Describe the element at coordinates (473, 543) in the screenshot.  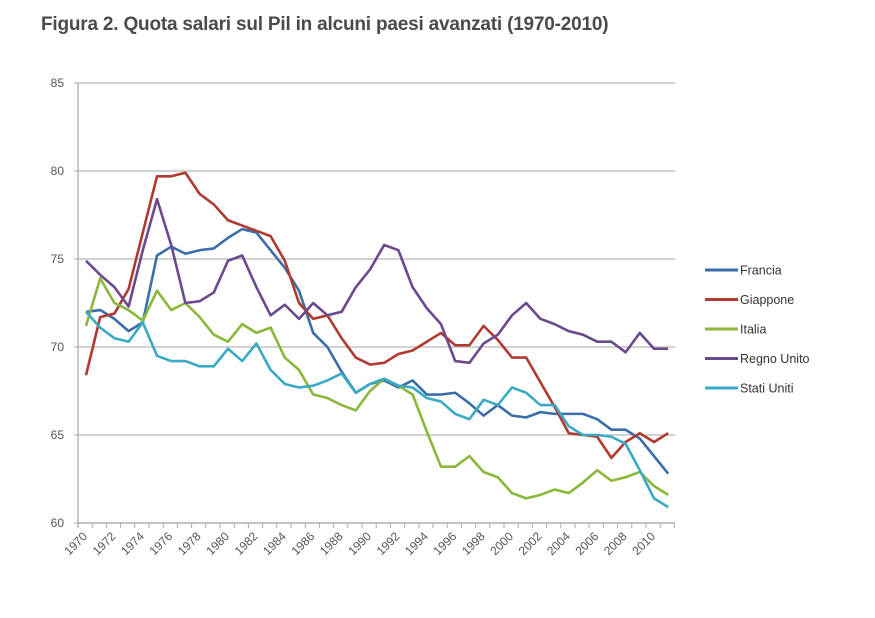
I see `x-tick-label: 1998` at that location.